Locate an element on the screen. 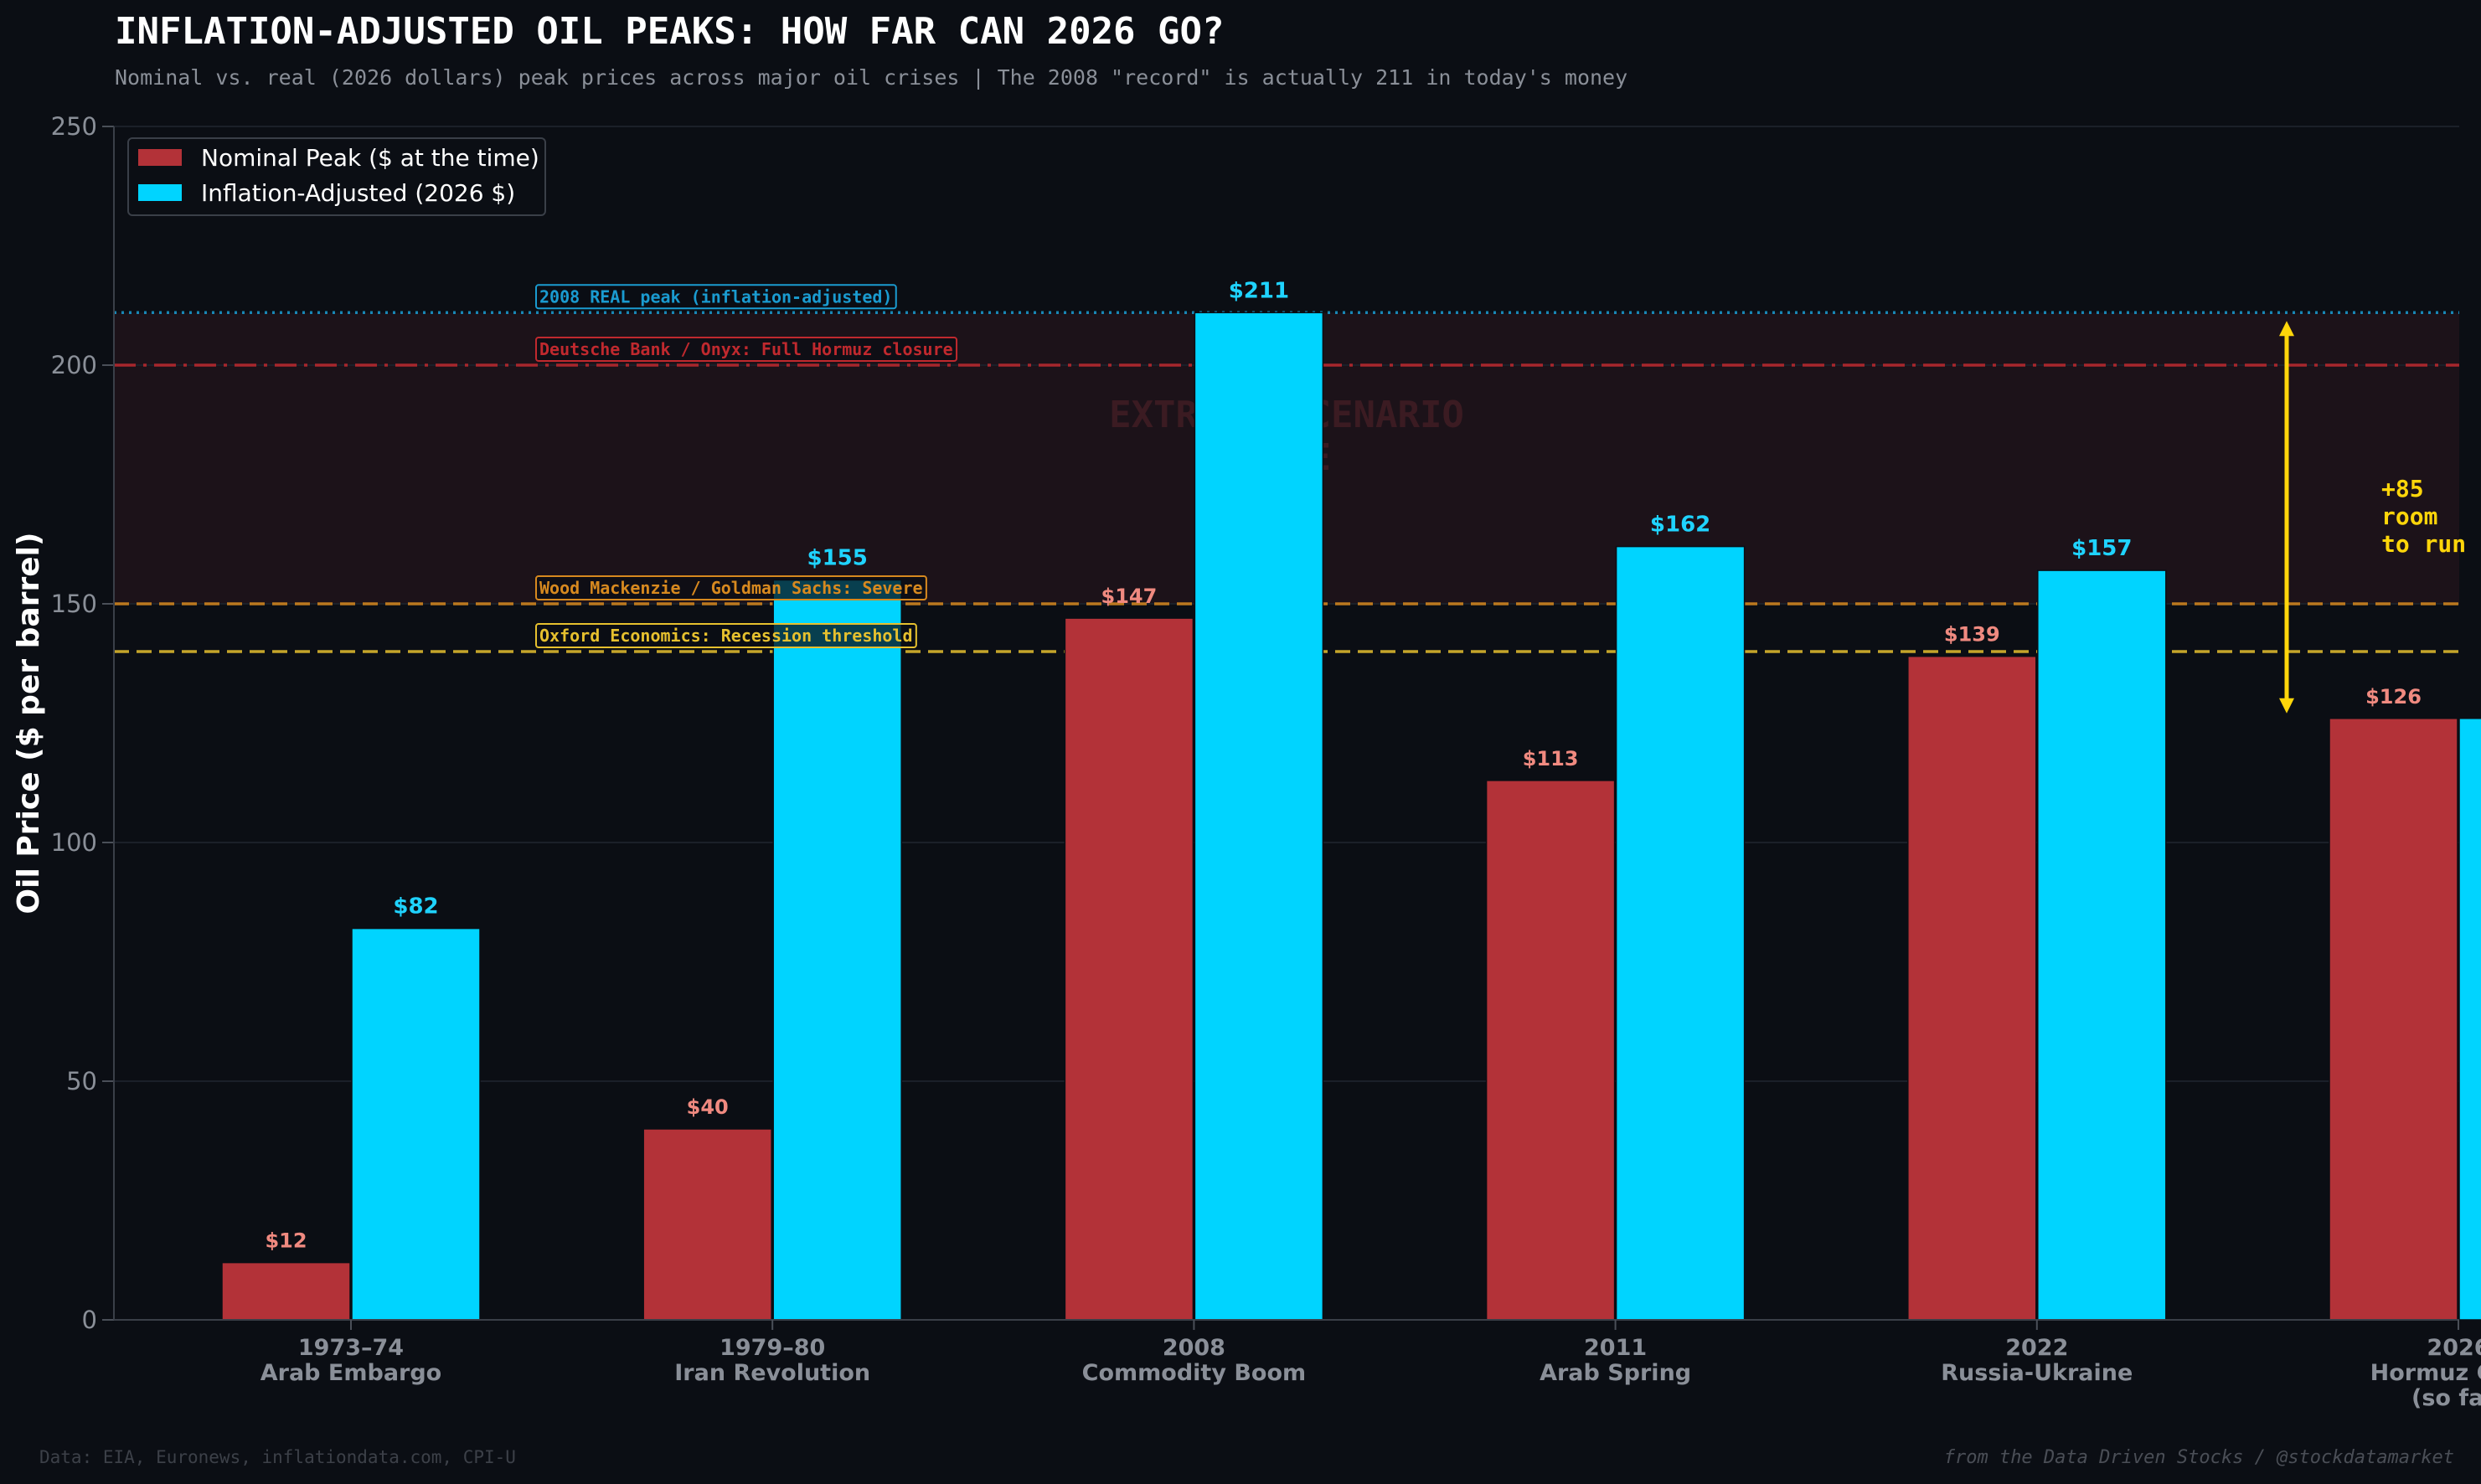 This screenshot has width=2481, height=1484. x-tick-label-top: 2026 is located at coordinates (2454, 1348).